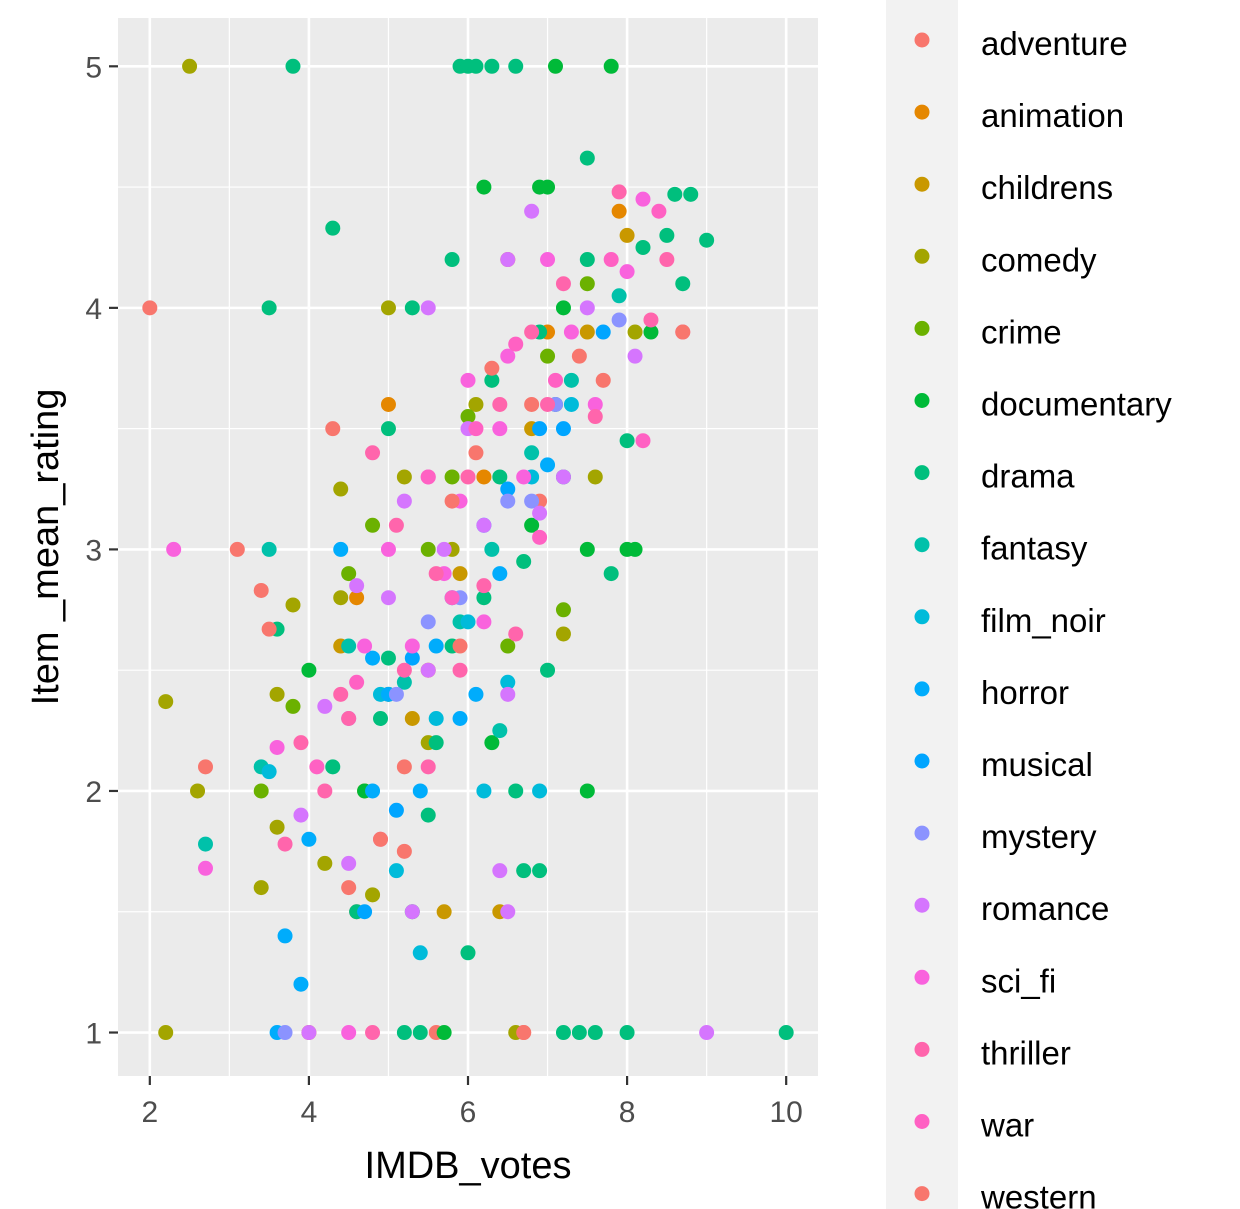  Describe the element at coordinates (444, 912) in the screenshot. I see `point-childrens` at that location.